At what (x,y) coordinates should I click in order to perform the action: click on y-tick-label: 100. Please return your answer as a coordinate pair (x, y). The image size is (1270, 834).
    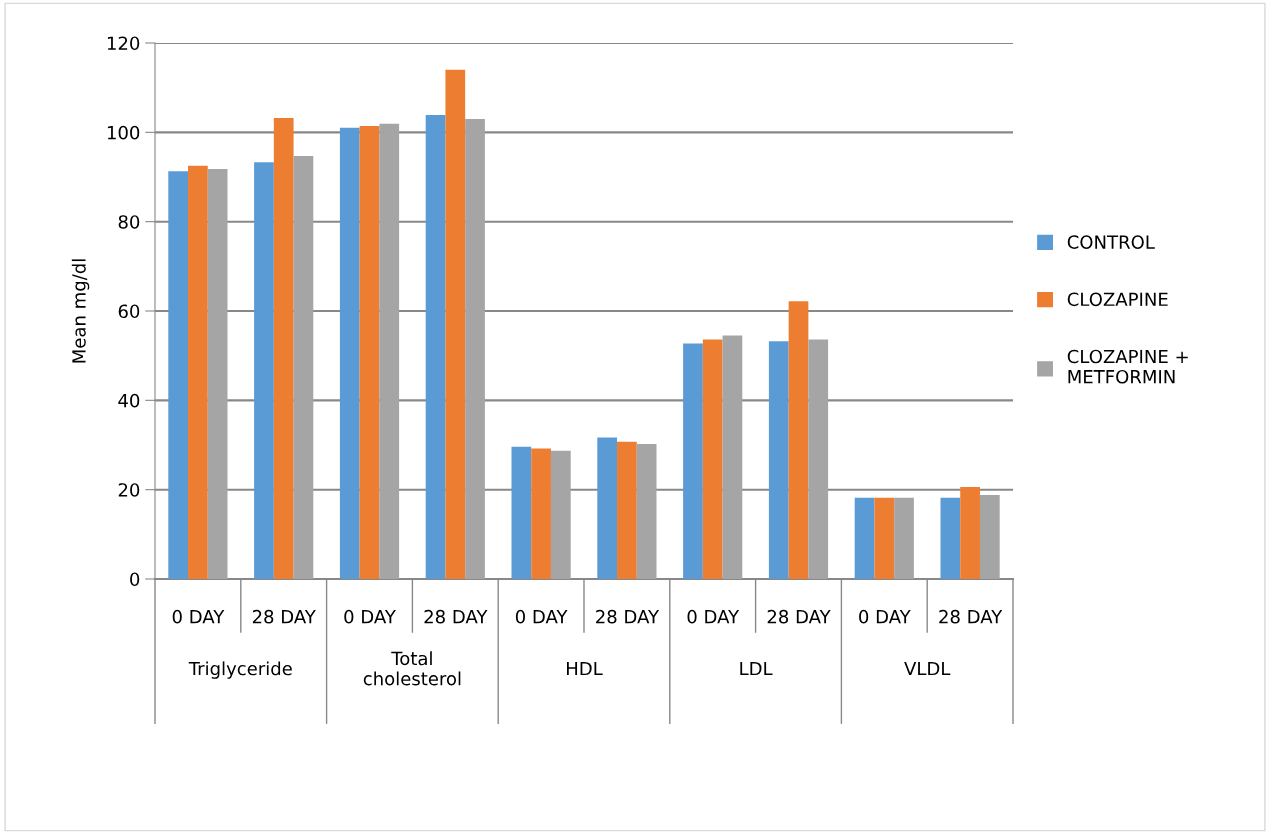
    Looking at the image, I should click on (123, 132).